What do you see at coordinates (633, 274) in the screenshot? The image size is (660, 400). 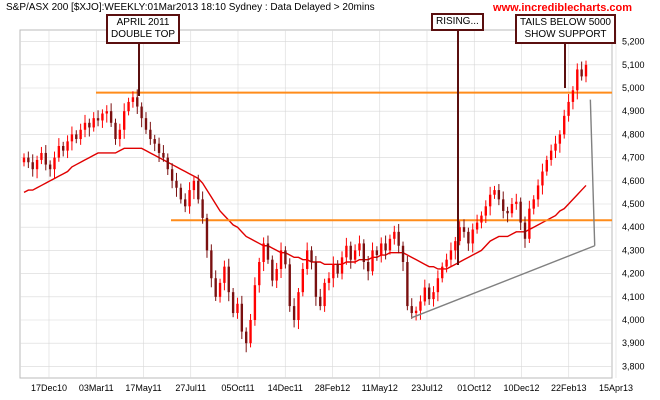 I see `y-tick-label: 4,200` at bounding box center [633, 274].